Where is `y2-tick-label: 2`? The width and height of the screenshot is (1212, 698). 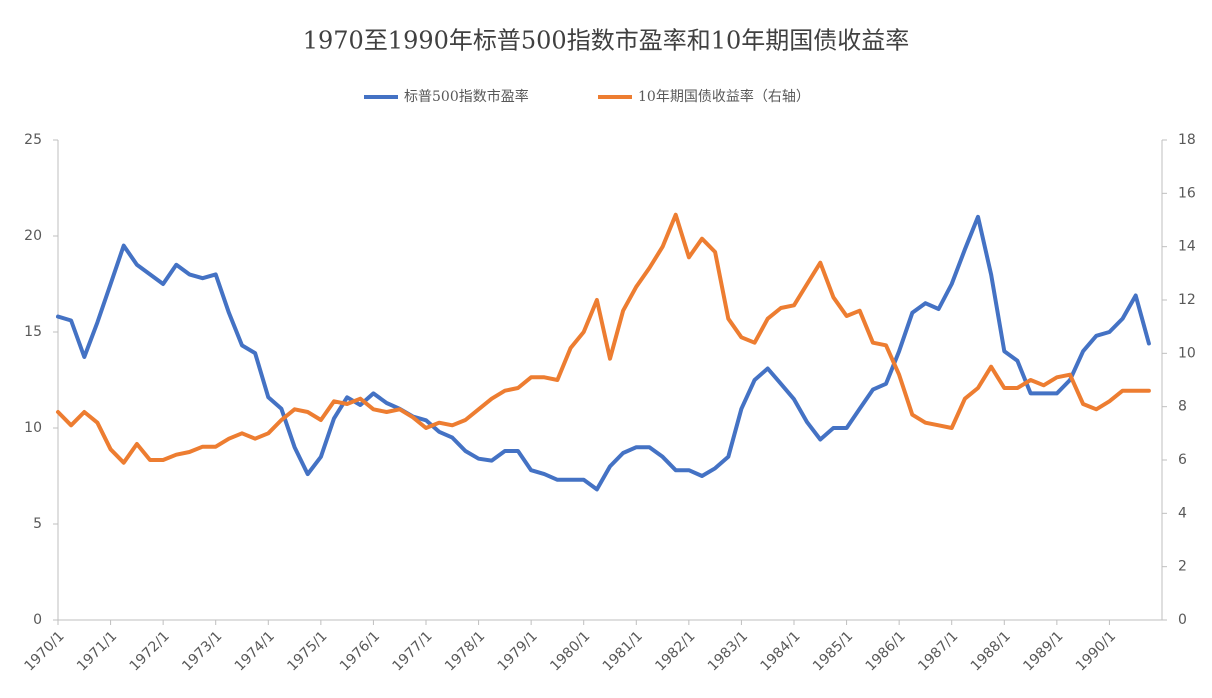
y2-tick-label: 2 is located at coordinates (1182, 567).